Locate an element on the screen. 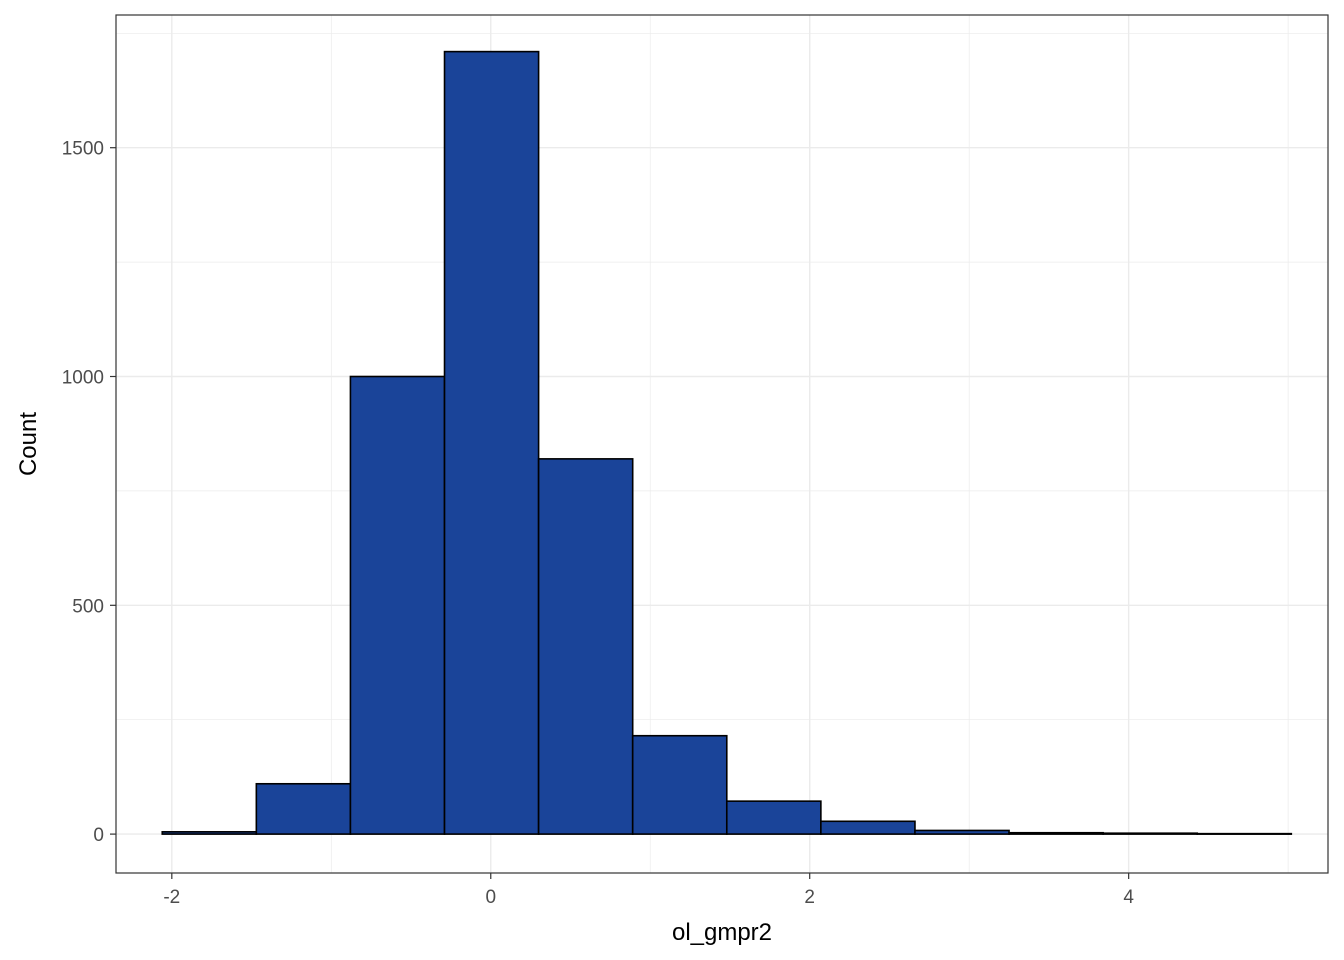 The height and width of the screenshot is (960, 1344). y-tick-label: 0 is located at coordinates (98, 835).